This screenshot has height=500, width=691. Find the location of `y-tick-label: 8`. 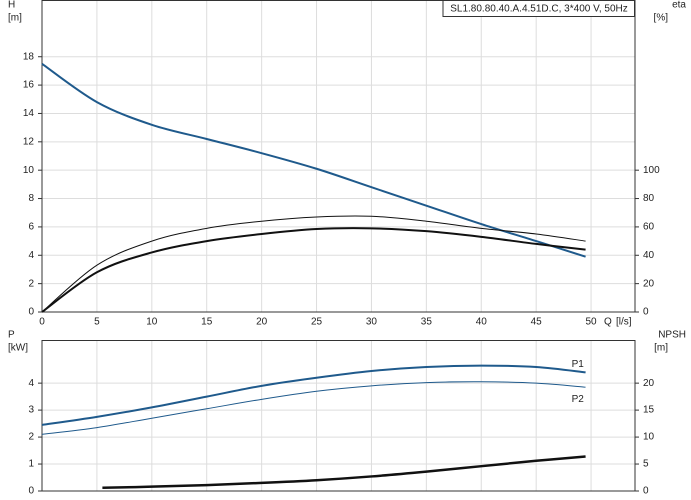

y-tick-label: 8 is located at coordinates (31, 198).